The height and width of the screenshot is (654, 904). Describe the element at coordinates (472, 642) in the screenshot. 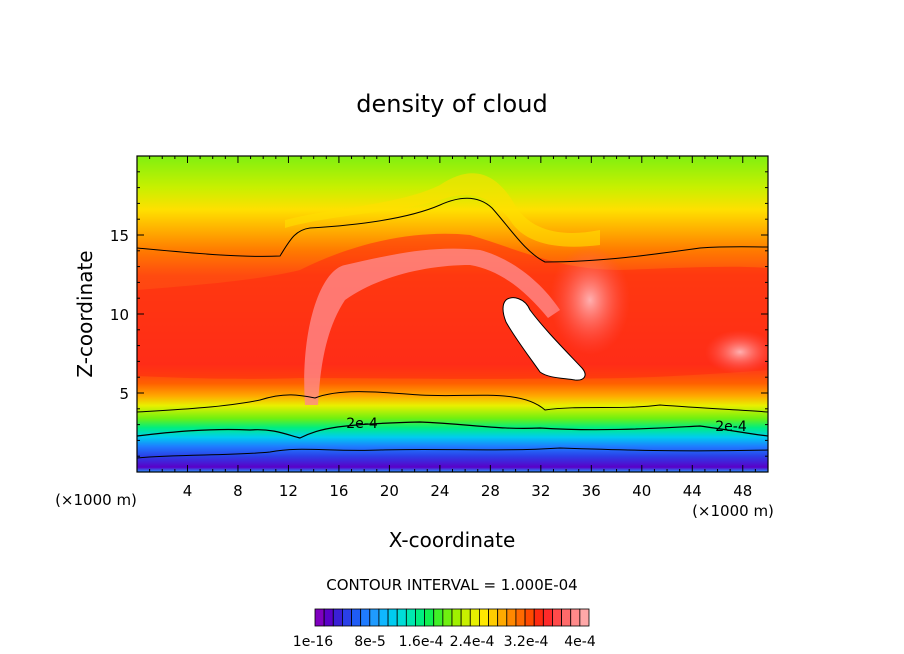

I see `colorbar-tick-label: 2.4e-4` at that location.